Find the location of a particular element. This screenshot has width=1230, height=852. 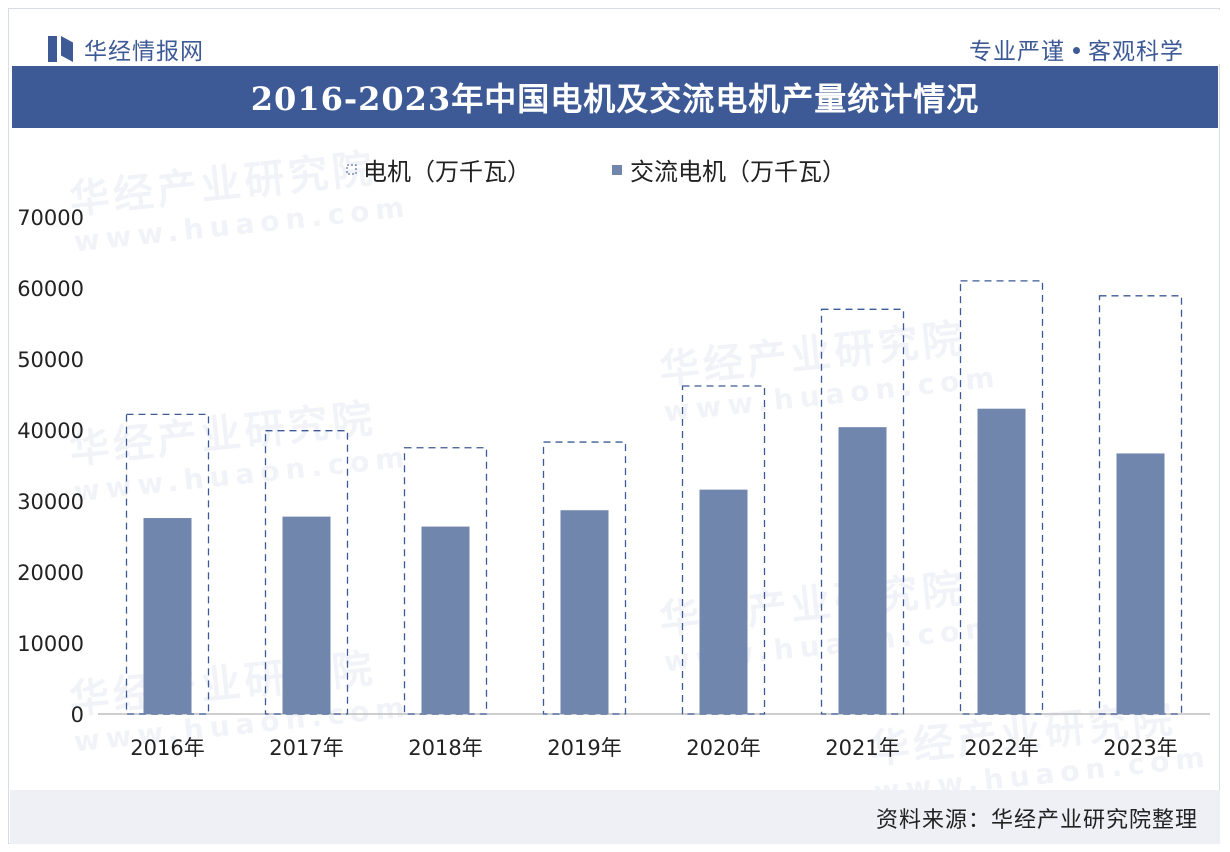

x-tick-label: 2016年 is located at coordinates (167, 748).